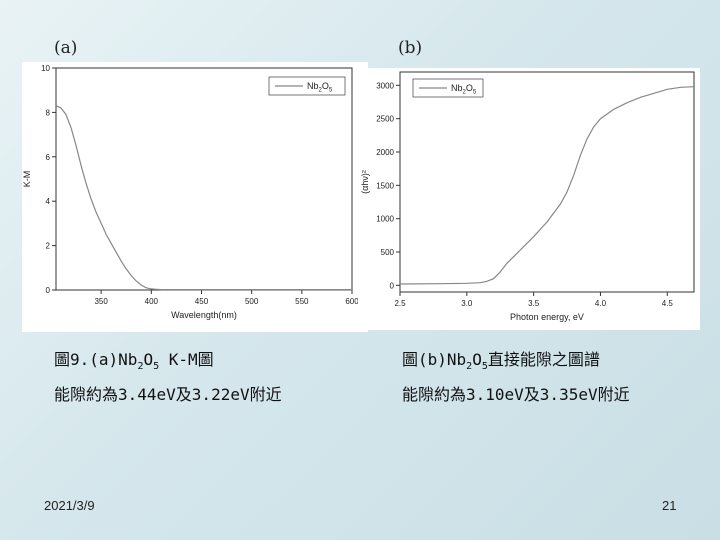  Describe the element at coordinates (467, 303) in the screenshot. I see `x-tick-label: 3.0` at that location.